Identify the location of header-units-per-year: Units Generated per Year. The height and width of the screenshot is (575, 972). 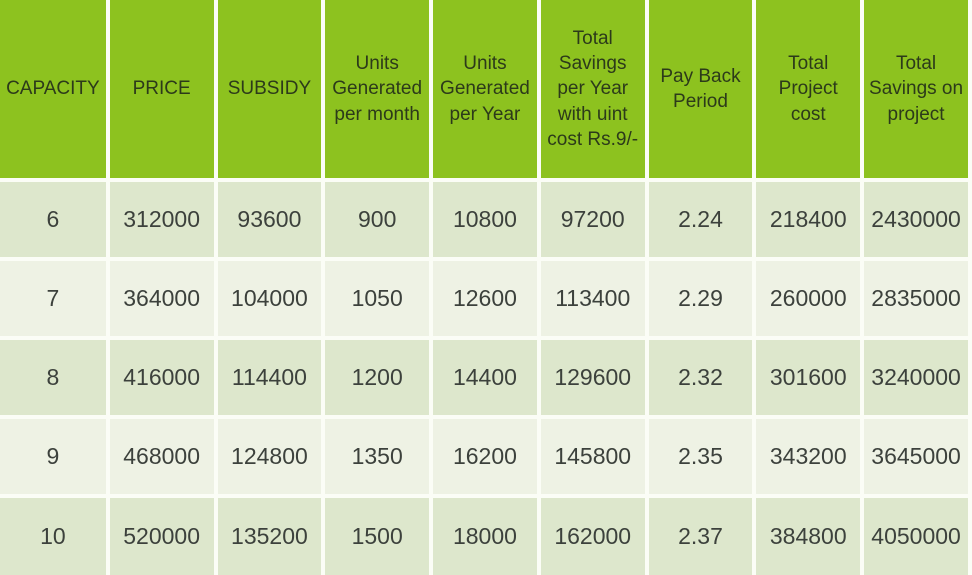
(486, 90).